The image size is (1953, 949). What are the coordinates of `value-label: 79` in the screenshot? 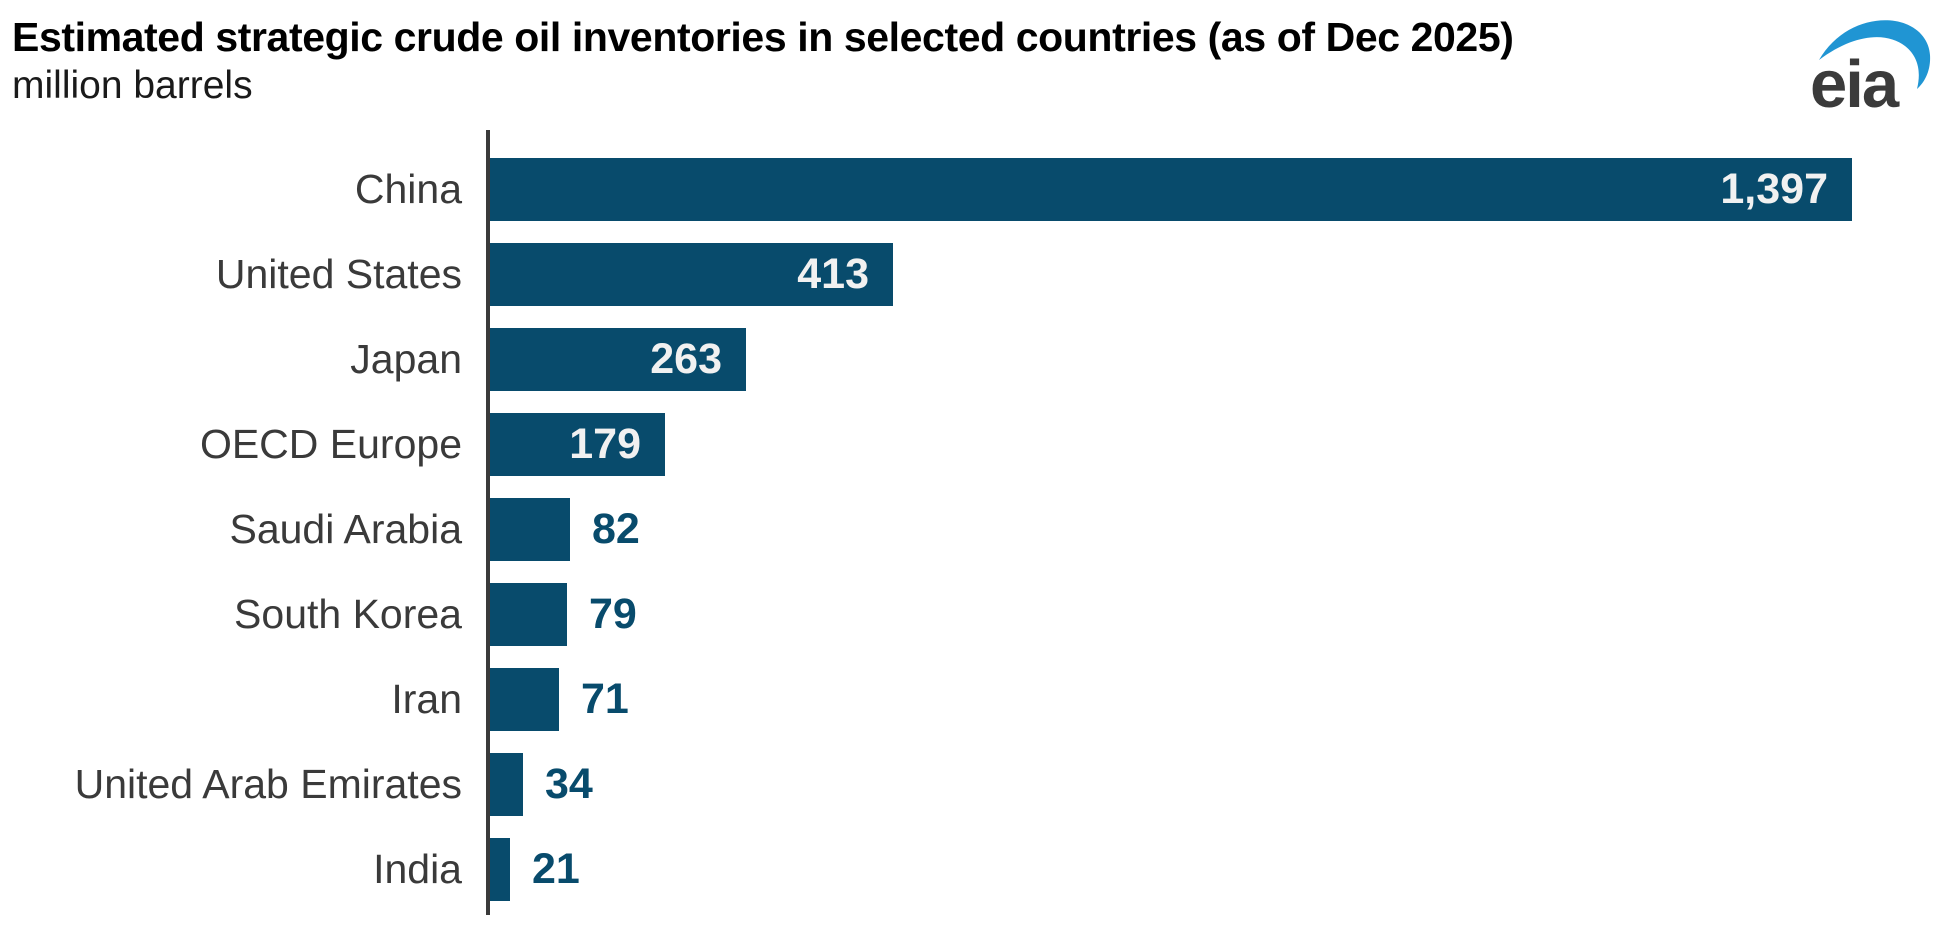 It's located at (613, 614).